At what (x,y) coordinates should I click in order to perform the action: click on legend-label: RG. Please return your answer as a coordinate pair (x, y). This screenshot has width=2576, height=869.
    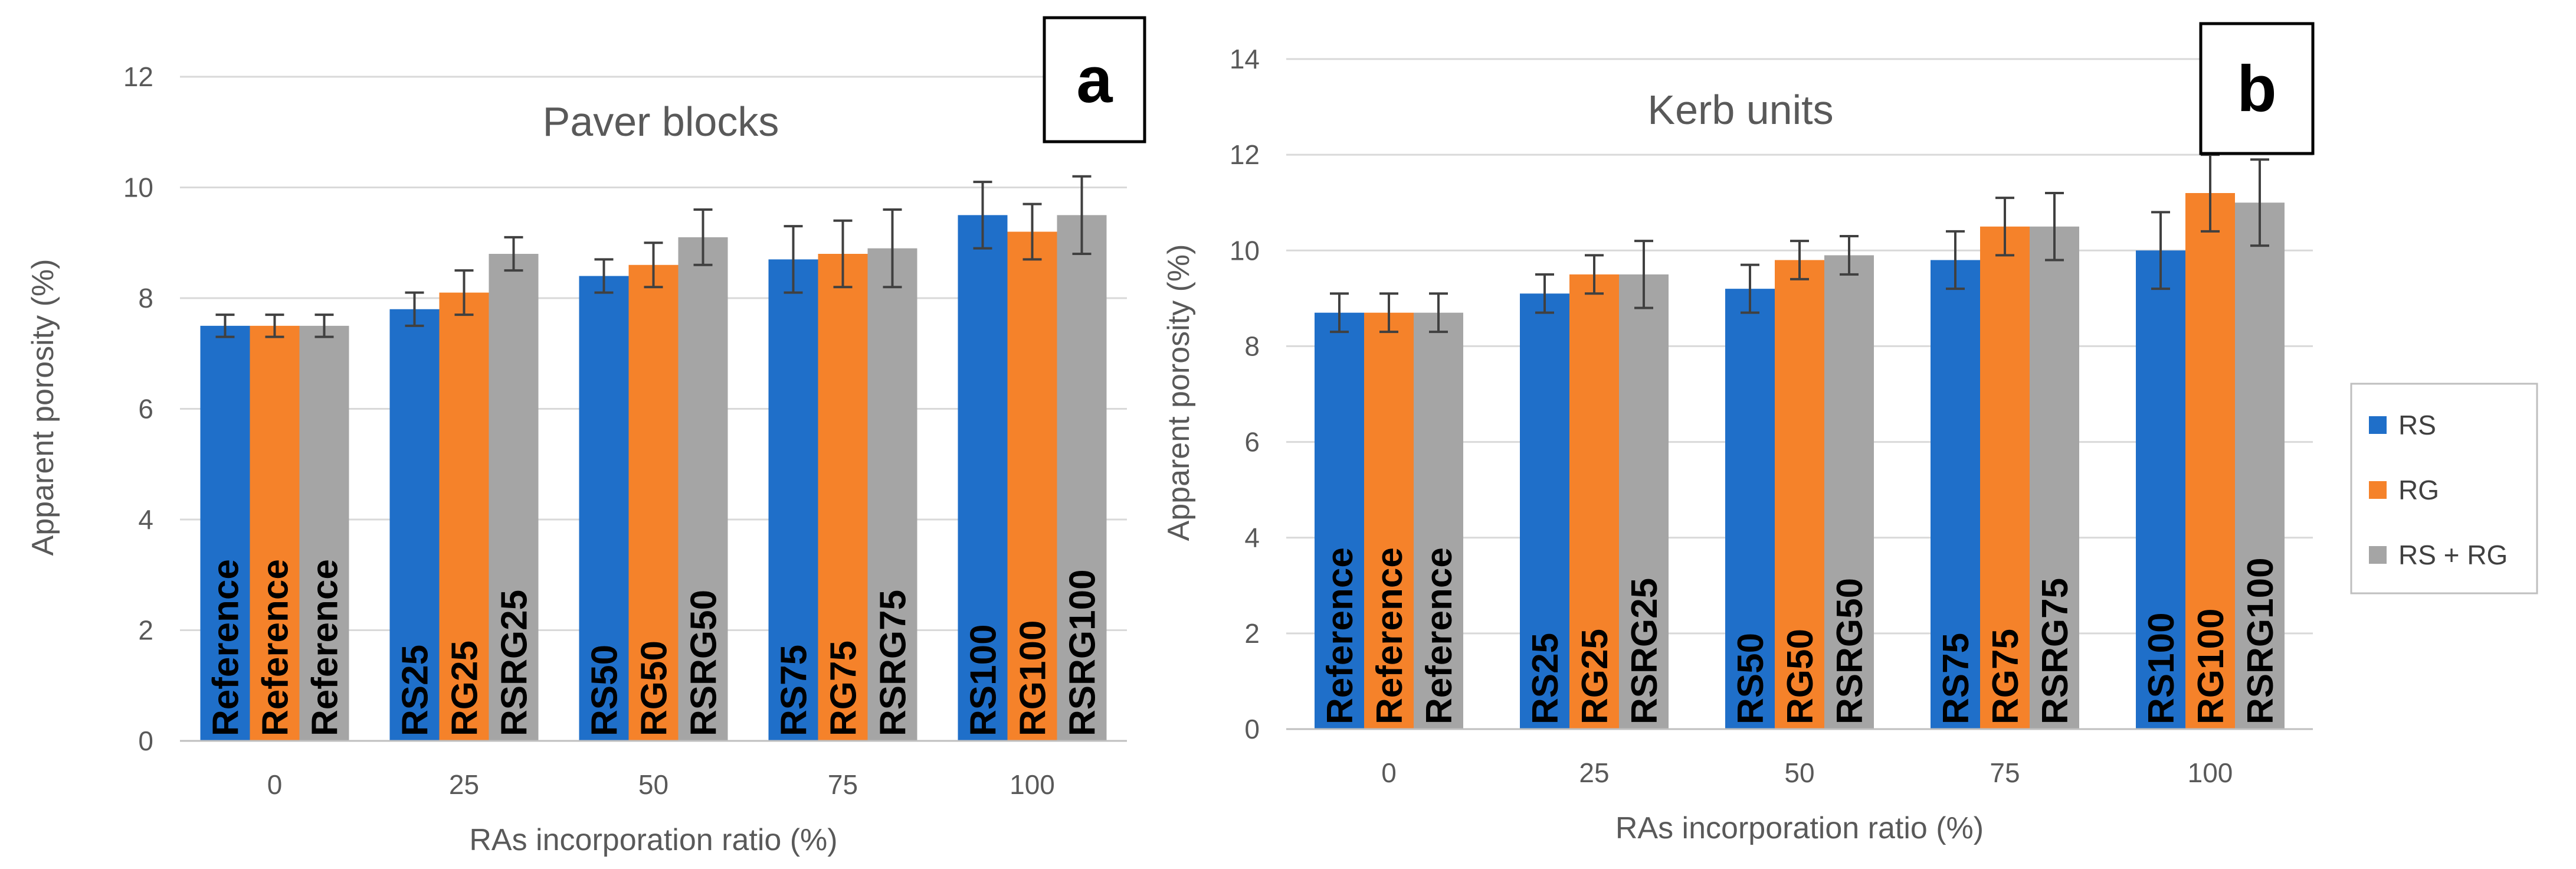
    Looking at the image, I should click on (2418, 490).